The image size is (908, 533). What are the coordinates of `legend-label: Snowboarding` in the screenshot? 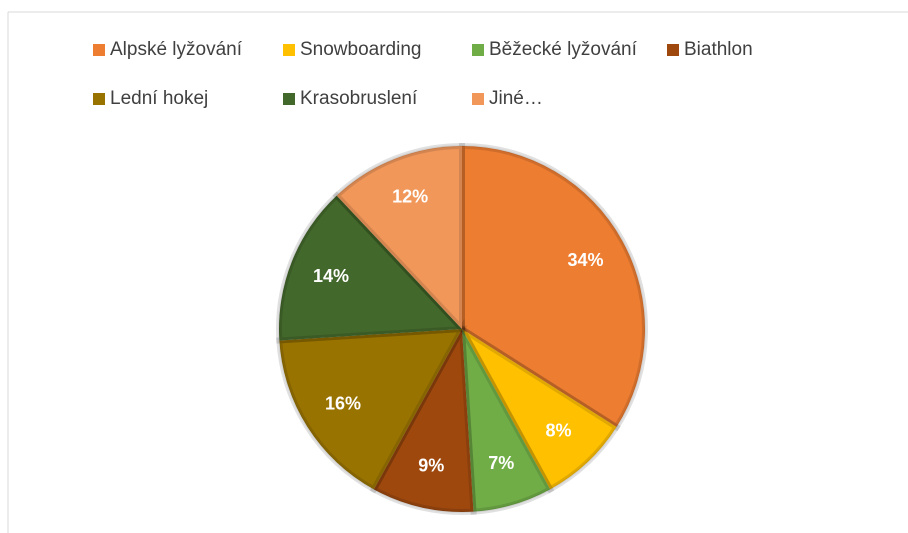 It's located at (360, 49).